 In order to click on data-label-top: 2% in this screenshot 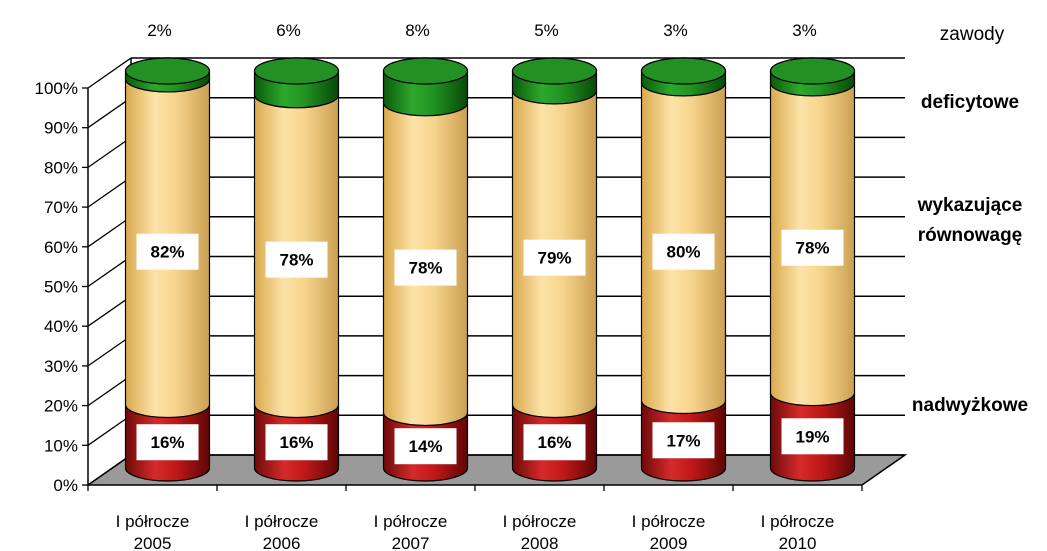, I will do `click(159, 30)`.